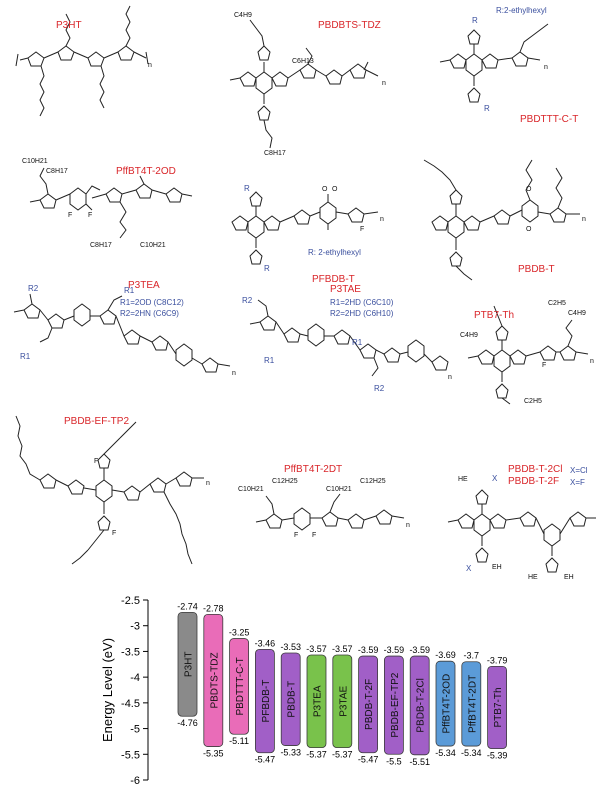 This screenshot has height=788, width=600. Describe the element at coordinates (265, 643) in the screenshot. I see `lumo-value-label: -3.46` at that location.